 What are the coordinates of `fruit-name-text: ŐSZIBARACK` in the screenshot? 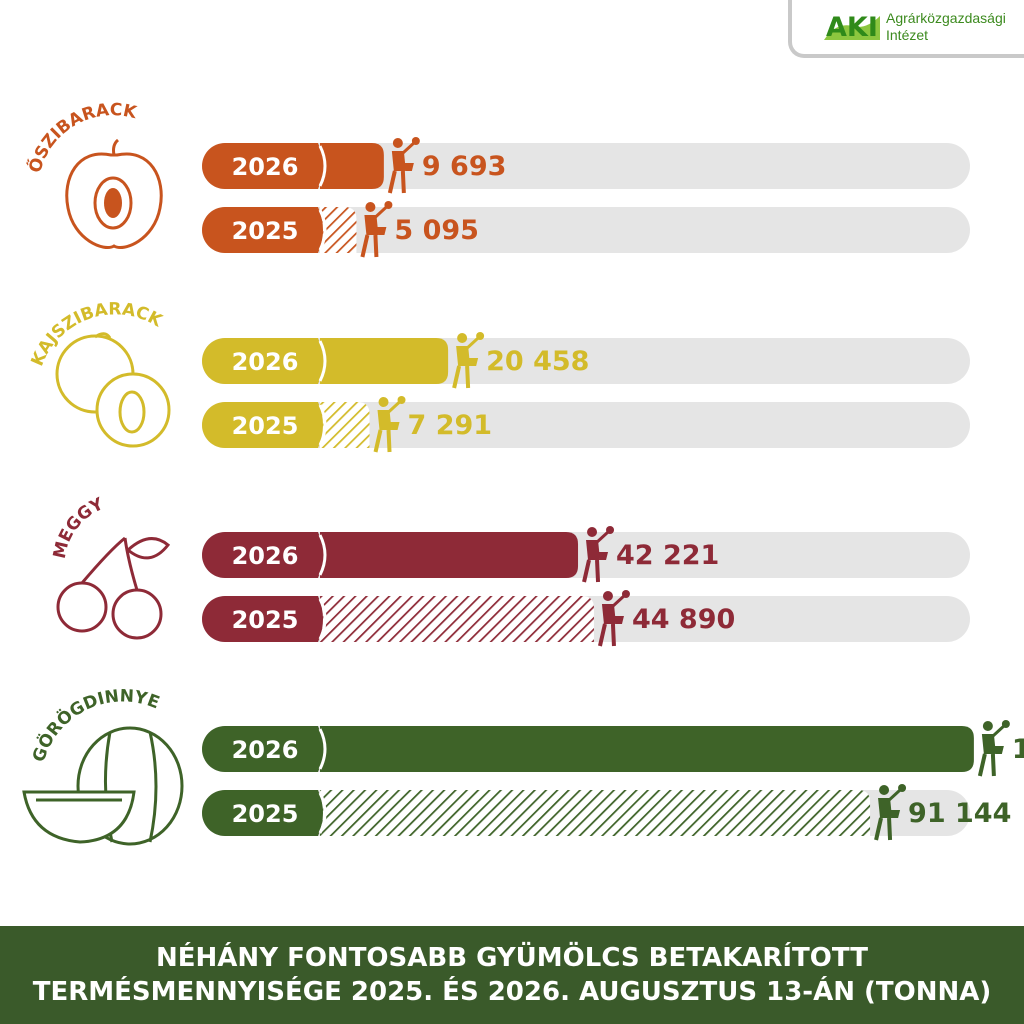 It's located at (81, 137).